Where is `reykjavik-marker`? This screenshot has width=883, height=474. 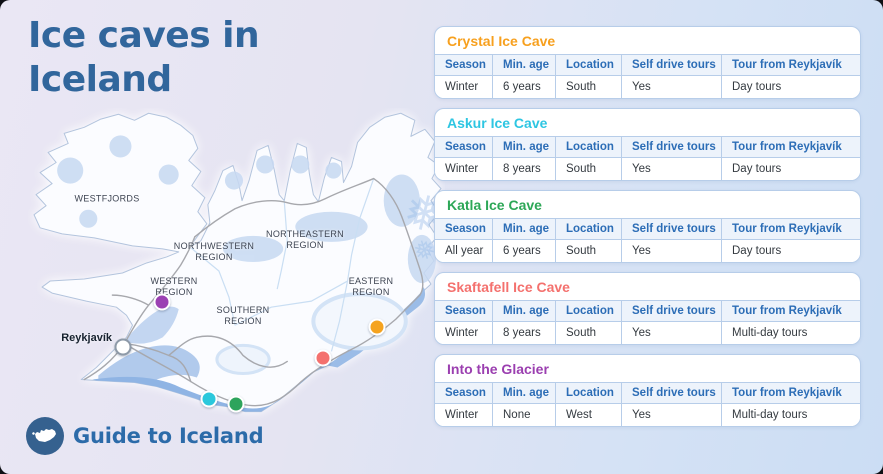 reykjavik-marker is located at coordinates (123, 347).